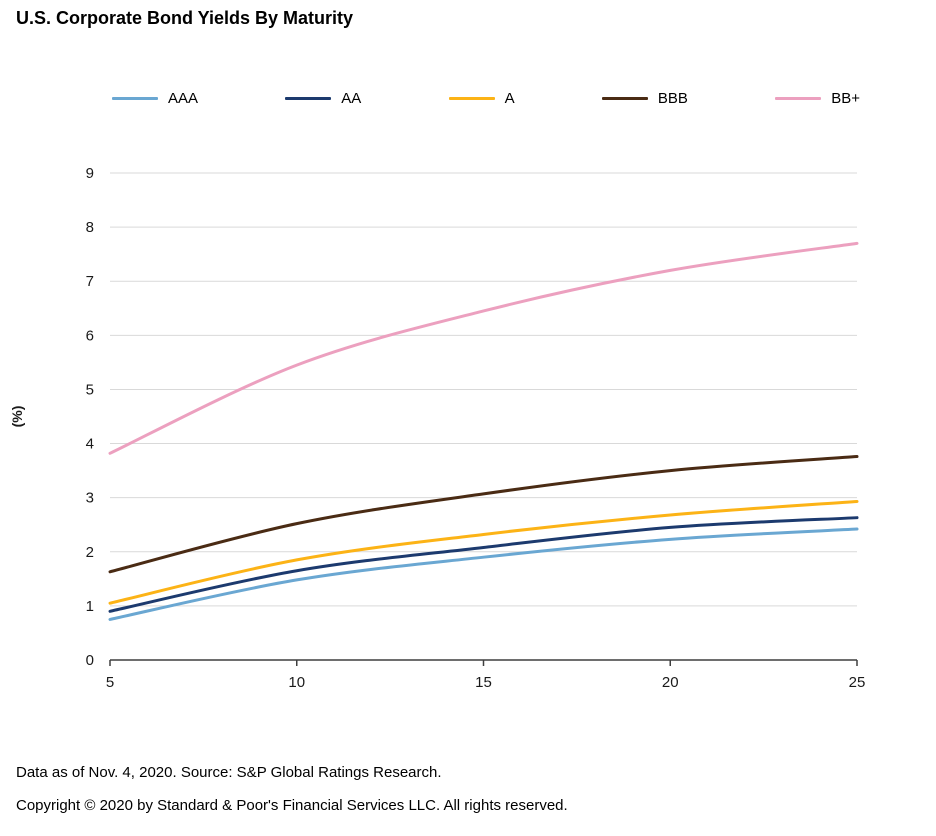 This screenshot has width=936, height=836. What do you see at coordinates (857, 682) in the screenshot?
I see `x-tick-label-25: 25` at bounding box center [857, 682].